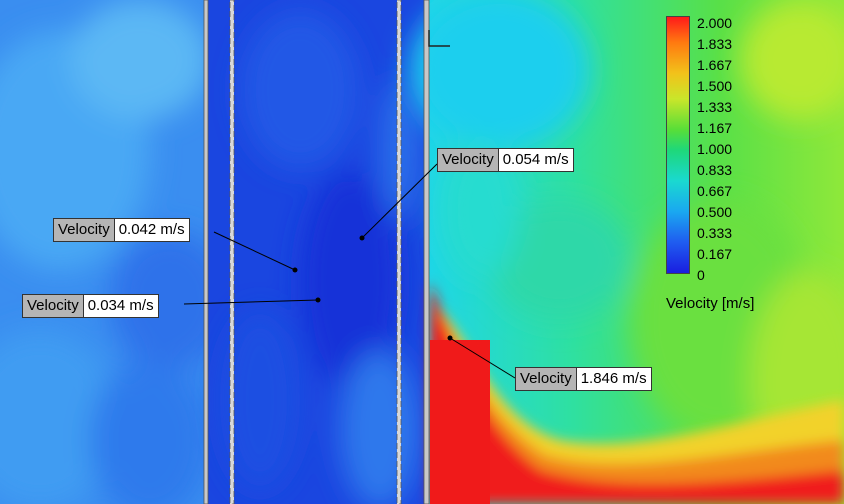 Image resolution: width=844 pixels, height=504 pixels. Describe the element at coordinates (715, 86) in the screenshot. I see `legend-tick: 1.500` at that location.